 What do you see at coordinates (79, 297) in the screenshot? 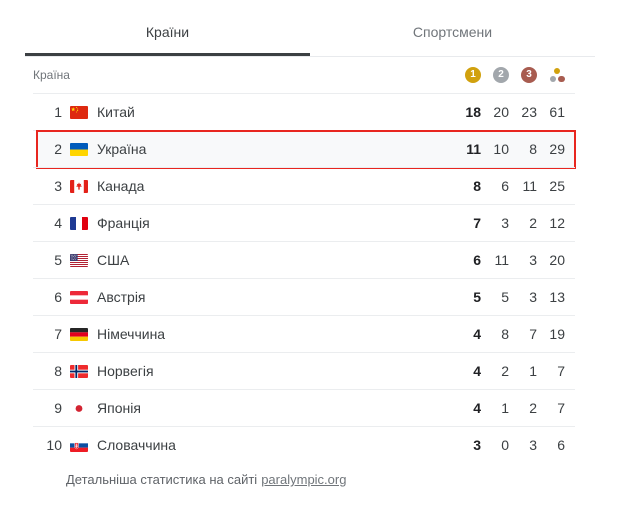
I see `flag-at-icon` at bounding box center [79, 297].